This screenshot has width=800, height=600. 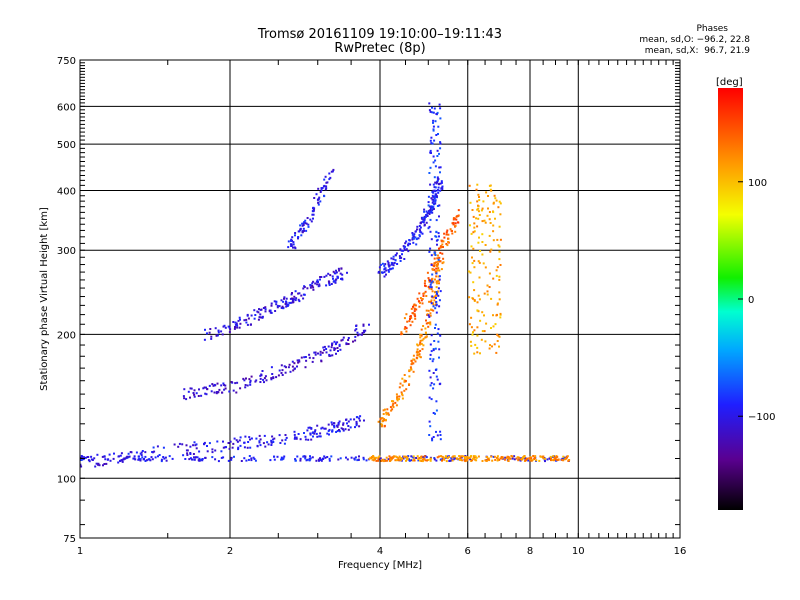 What do you see at coordinates (66, 335) in the screenshot?
I see `y-tick-label: 200` at bounding box center [66, 335].